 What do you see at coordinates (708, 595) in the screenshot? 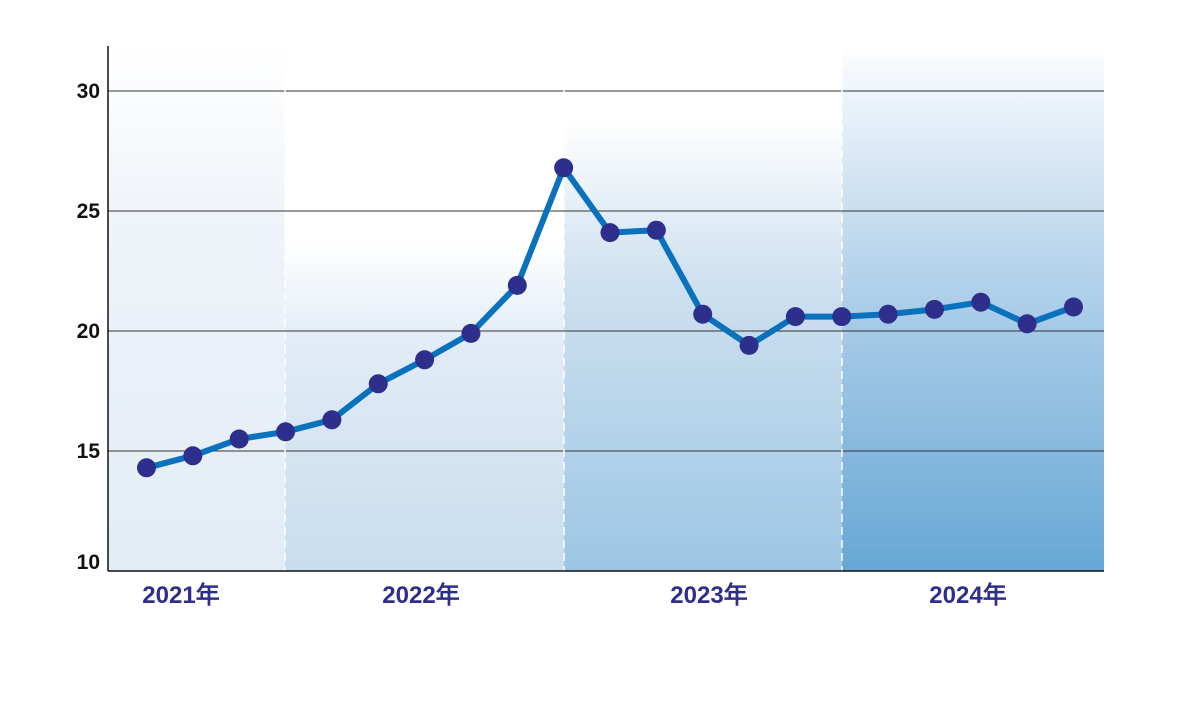
I see `x-tick-label: 2023年` at bounding box center [708, 595].